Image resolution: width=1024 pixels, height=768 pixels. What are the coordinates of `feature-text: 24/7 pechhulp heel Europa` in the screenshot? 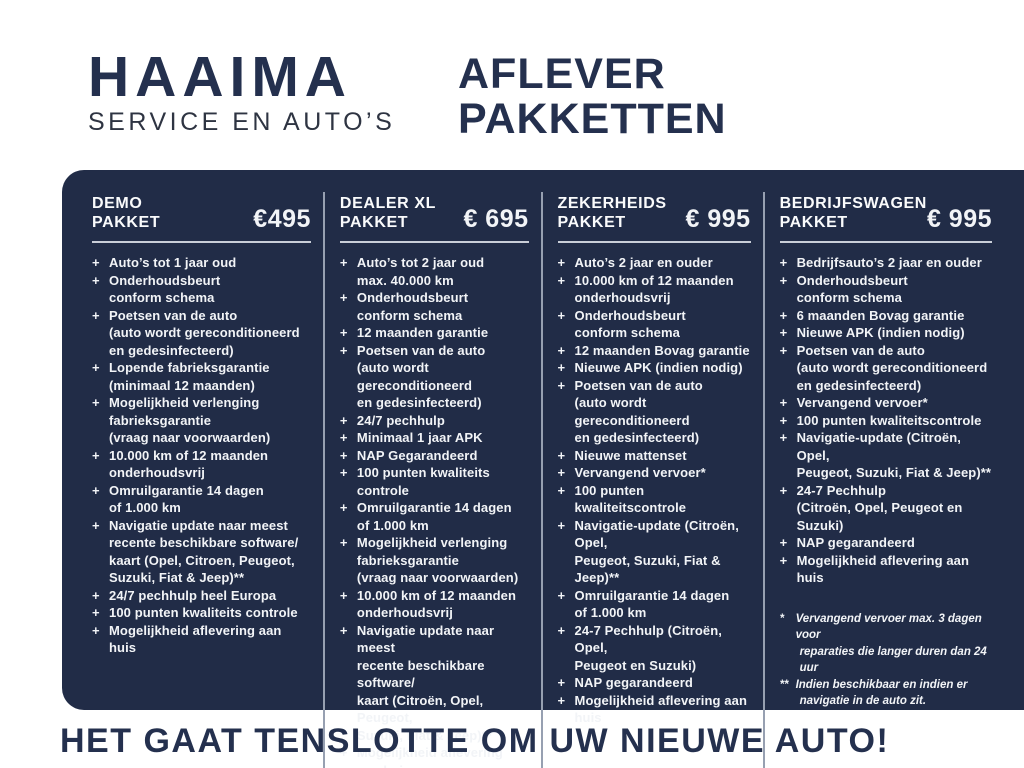 It's located at (193, 595).